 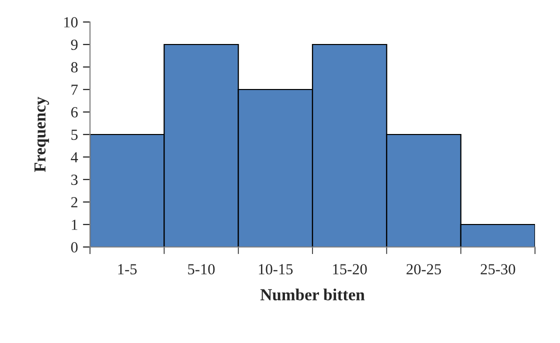 I want to click on x-tick-label: 15-20, so click(x=350, y=269).